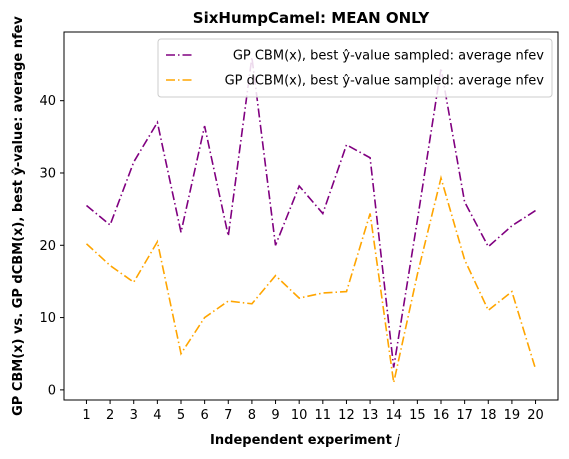 Image resolution: width=569 pixels, height=459 pixels. Describe the element at coordinates (370, 415) in the screenshot. I see `x-tick-label: 13` at that location.